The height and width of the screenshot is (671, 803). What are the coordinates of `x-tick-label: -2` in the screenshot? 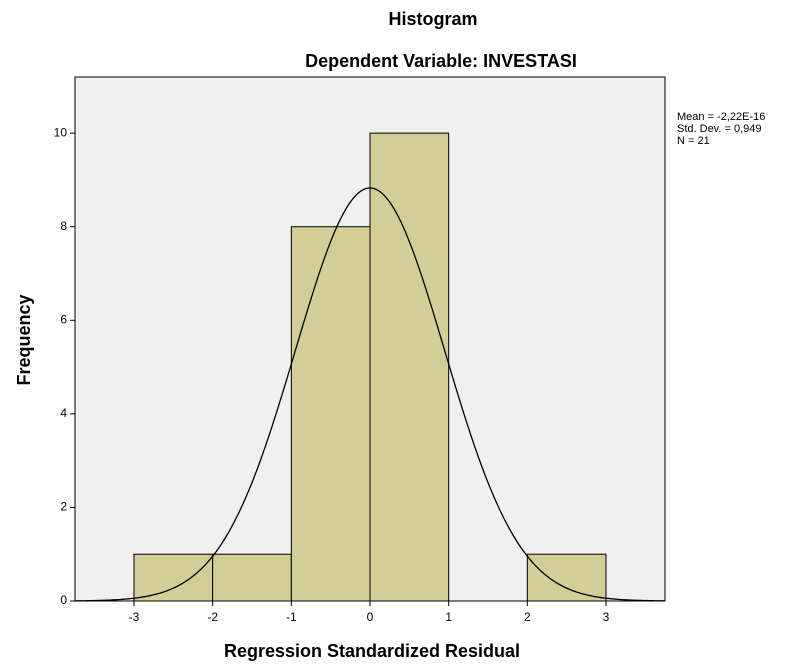 It's located at (212, 617).